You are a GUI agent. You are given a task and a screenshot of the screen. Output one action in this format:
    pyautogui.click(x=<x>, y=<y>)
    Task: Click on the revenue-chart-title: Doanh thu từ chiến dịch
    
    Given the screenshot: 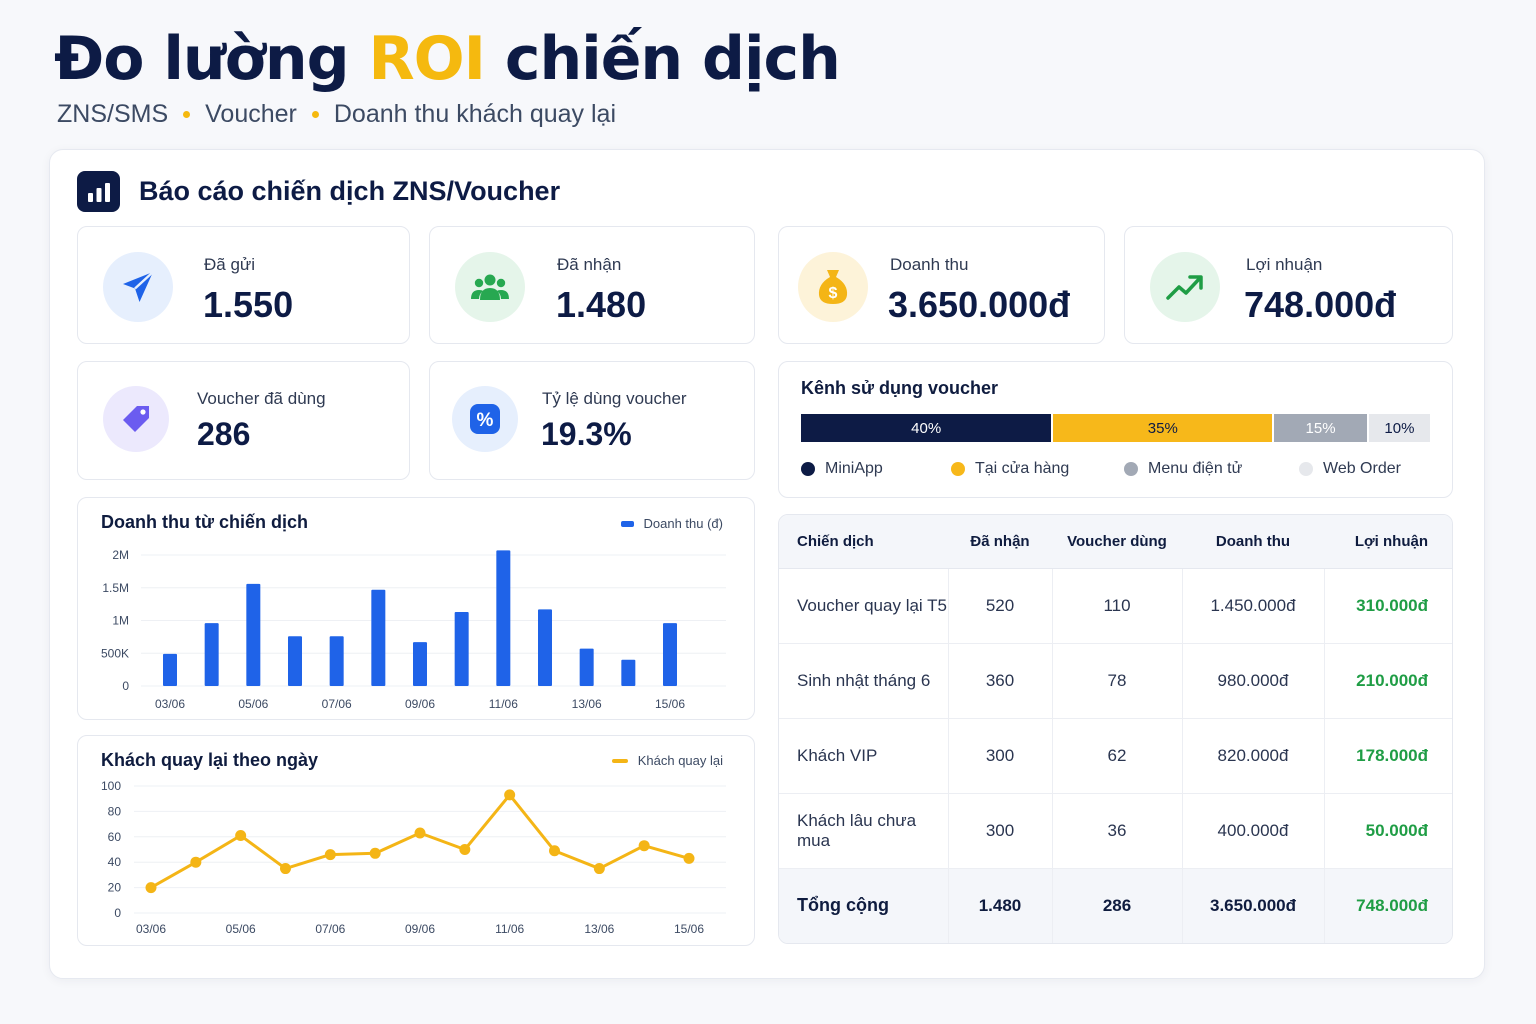 What is the action you would take?
    pyautogui.click(x=205, y=522)
    